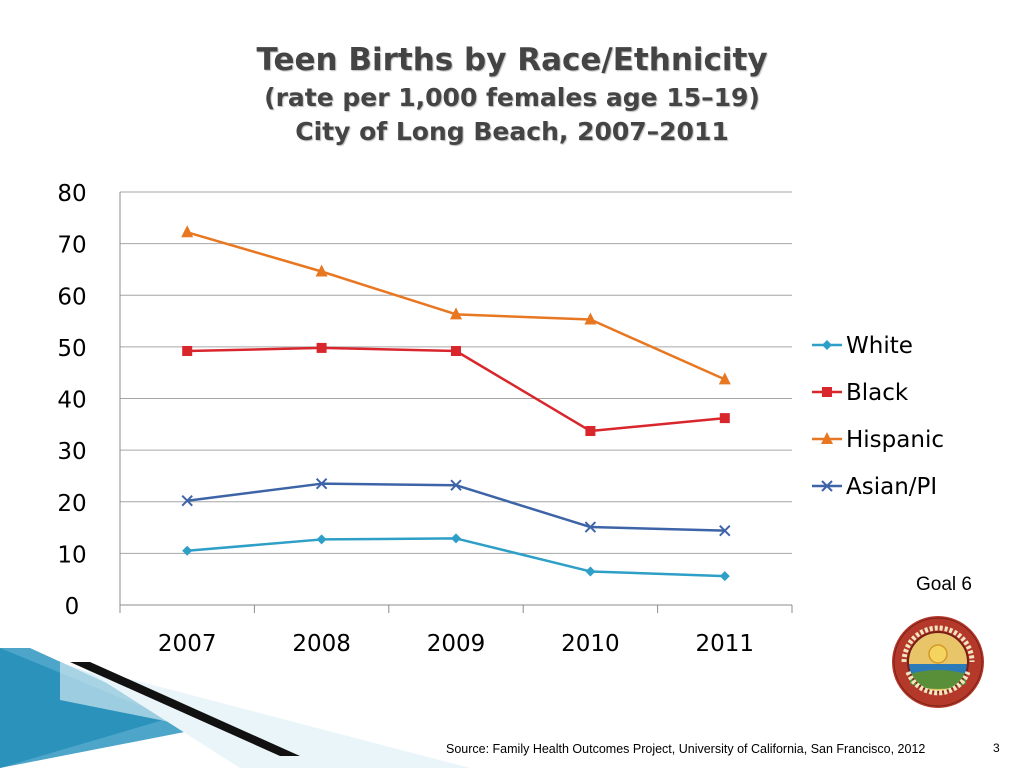 This screenshot has height=768, width=1024. What do you see at coordinates (878, 416) in the screenshot?
I see `chart-legend: White Black Hispanic Asian/PI` at bounding box center [878, 416].